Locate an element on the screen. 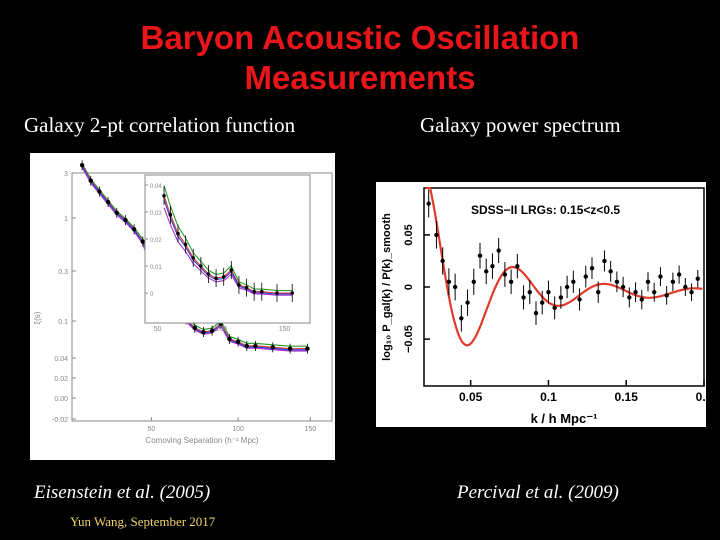 This screenshot has height=540, width=720. right-citation: Percival et al. (2009) is located at coordinates (538, 492).